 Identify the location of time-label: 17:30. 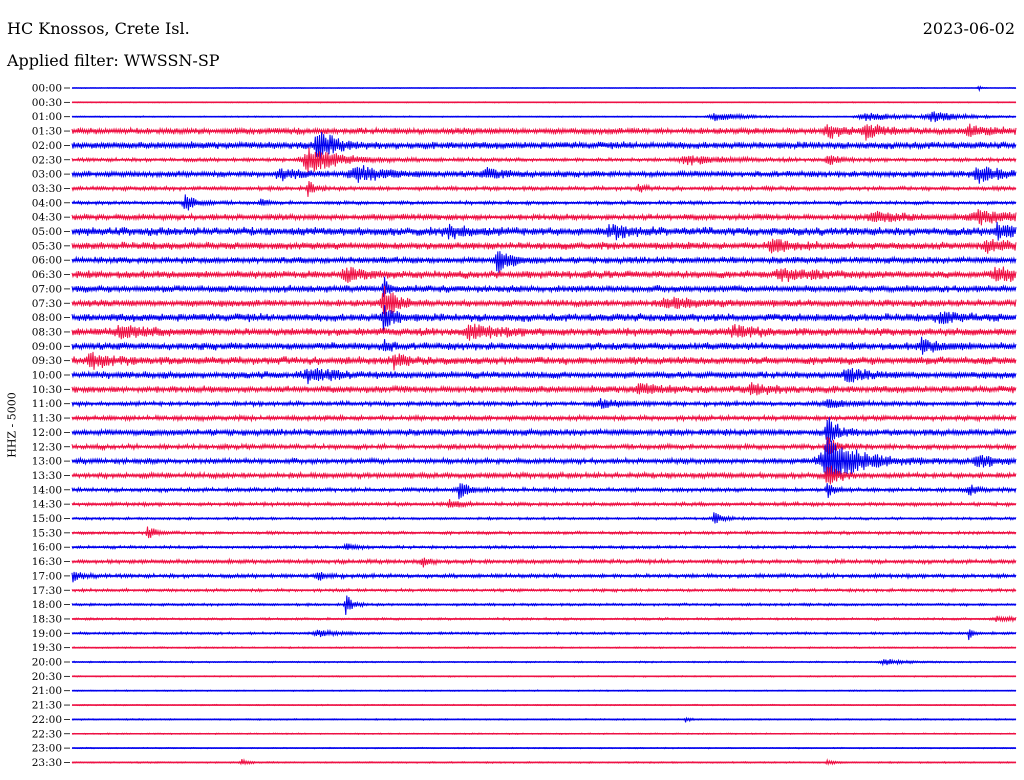
(47, 591).